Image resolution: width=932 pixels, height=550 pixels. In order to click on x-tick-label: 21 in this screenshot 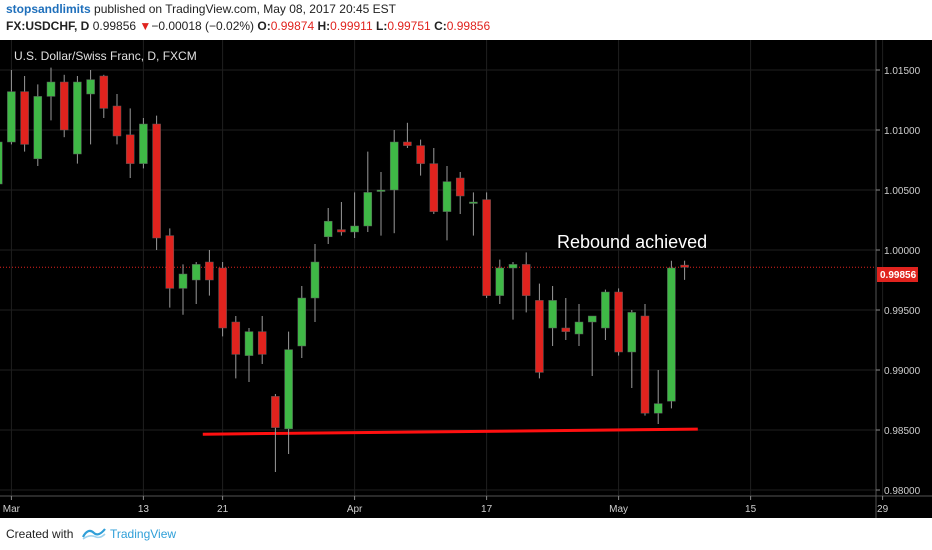, I will do `click(223, 509)`.